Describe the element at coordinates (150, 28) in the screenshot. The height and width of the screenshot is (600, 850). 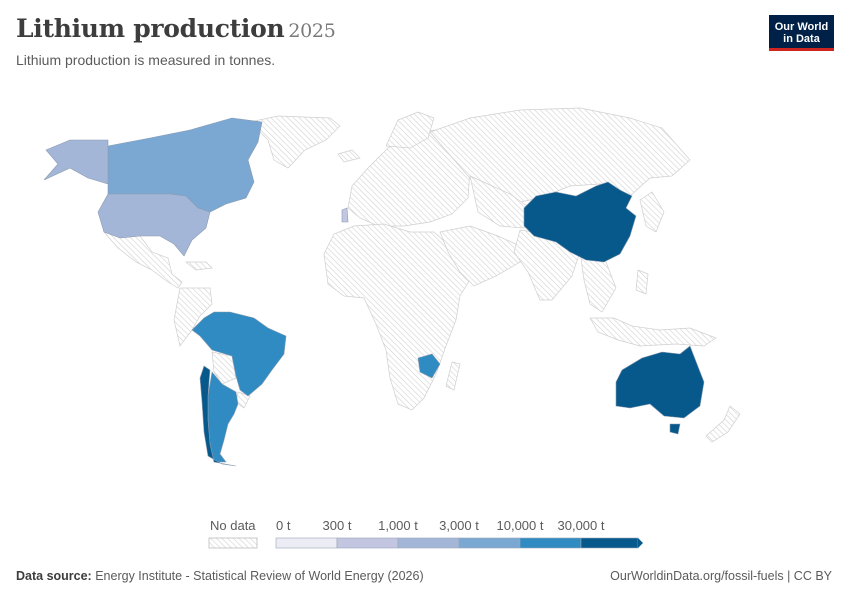
I see `title-text: Lithium production` at that location.